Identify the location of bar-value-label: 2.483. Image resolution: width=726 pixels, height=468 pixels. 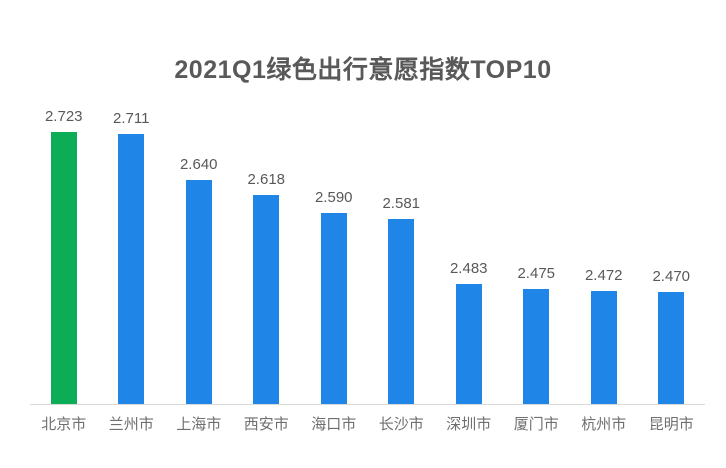
(468, 268).